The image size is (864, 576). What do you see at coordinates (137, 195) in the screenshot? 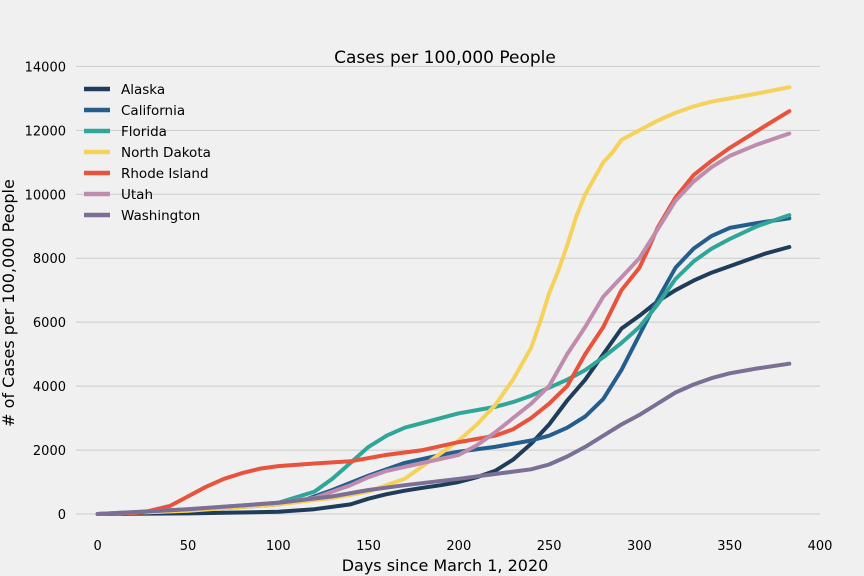
I see `legend-label: Utah` at bounding box center [137, 195].